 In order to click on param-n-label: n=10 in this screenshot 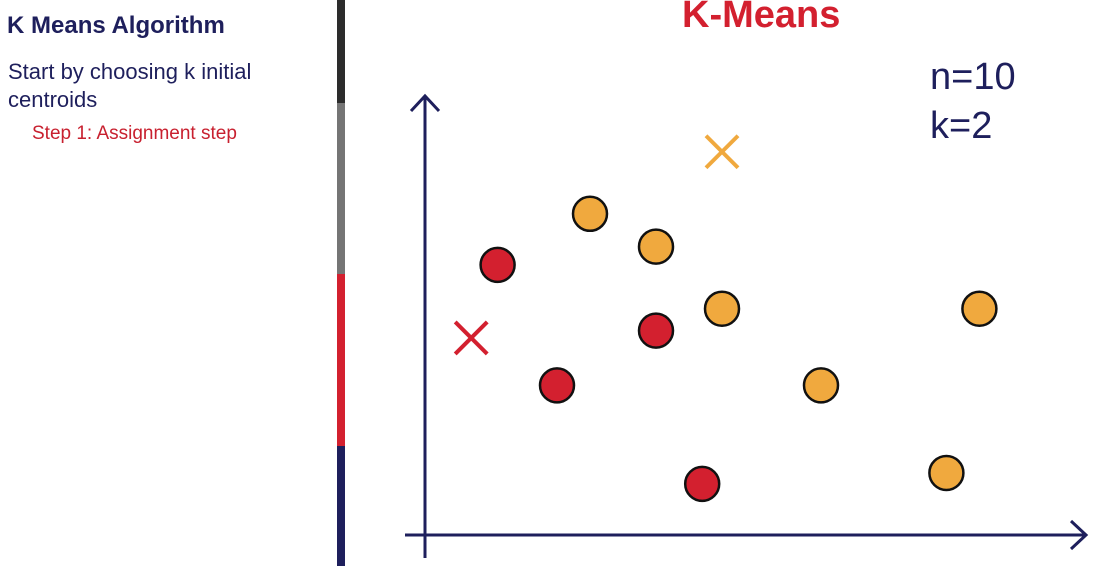, I will do `click(973, 77)`.